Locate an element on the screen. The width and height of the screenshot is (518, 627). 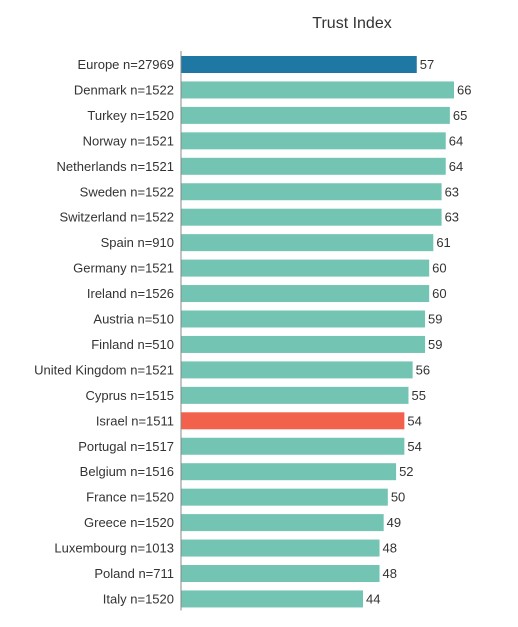
value-label: 50 is located at coordinates (398, 497).